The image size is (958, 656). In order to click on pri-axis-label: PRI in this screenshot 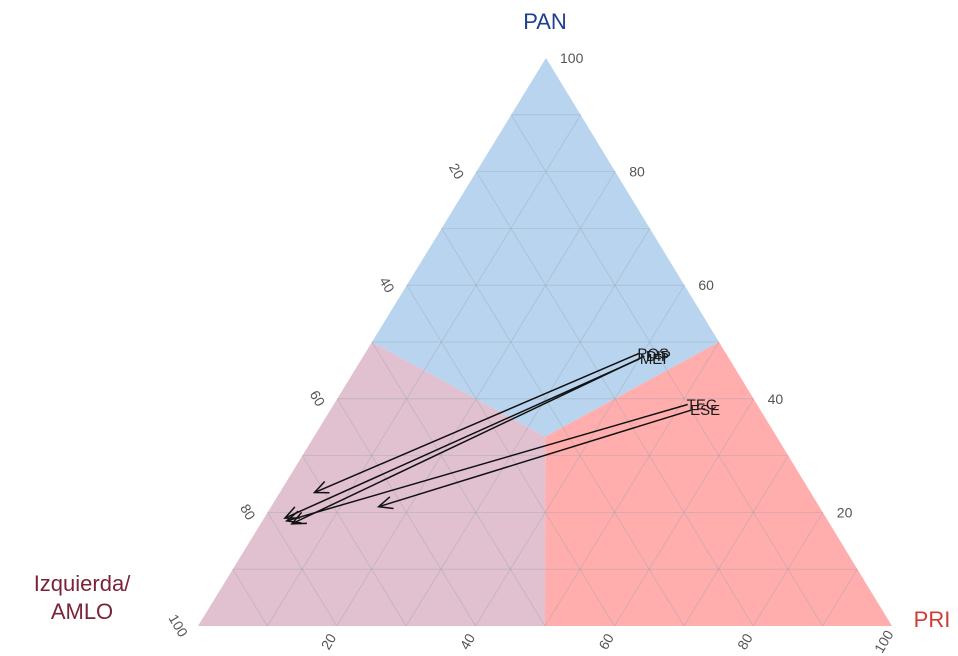, I will do `click(932, 620)`.